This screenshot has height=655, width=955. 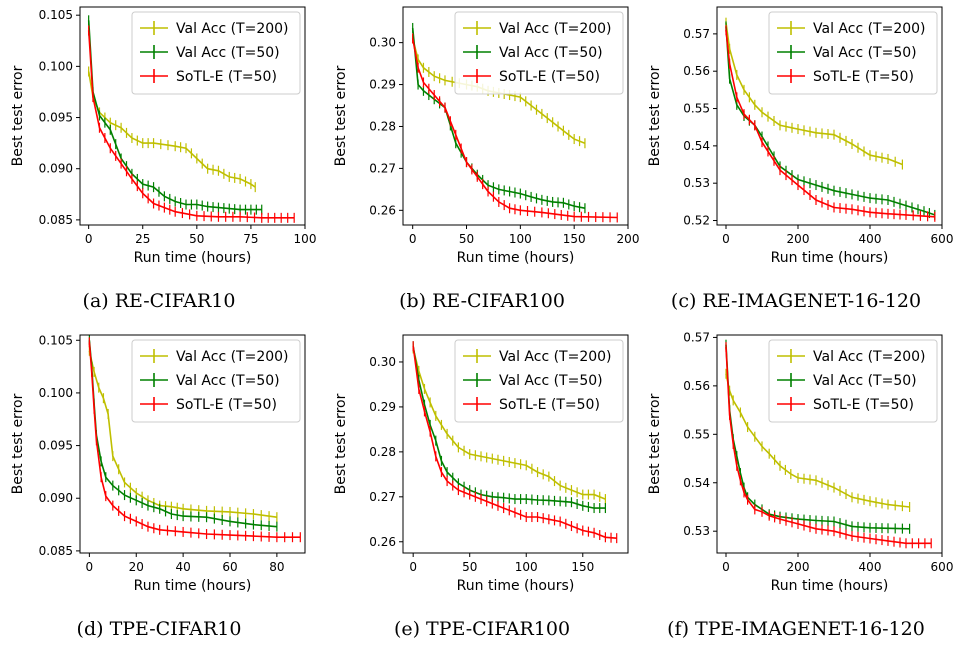 I want to click on y-tick-label: 0.55, so click(x=696, y=109).